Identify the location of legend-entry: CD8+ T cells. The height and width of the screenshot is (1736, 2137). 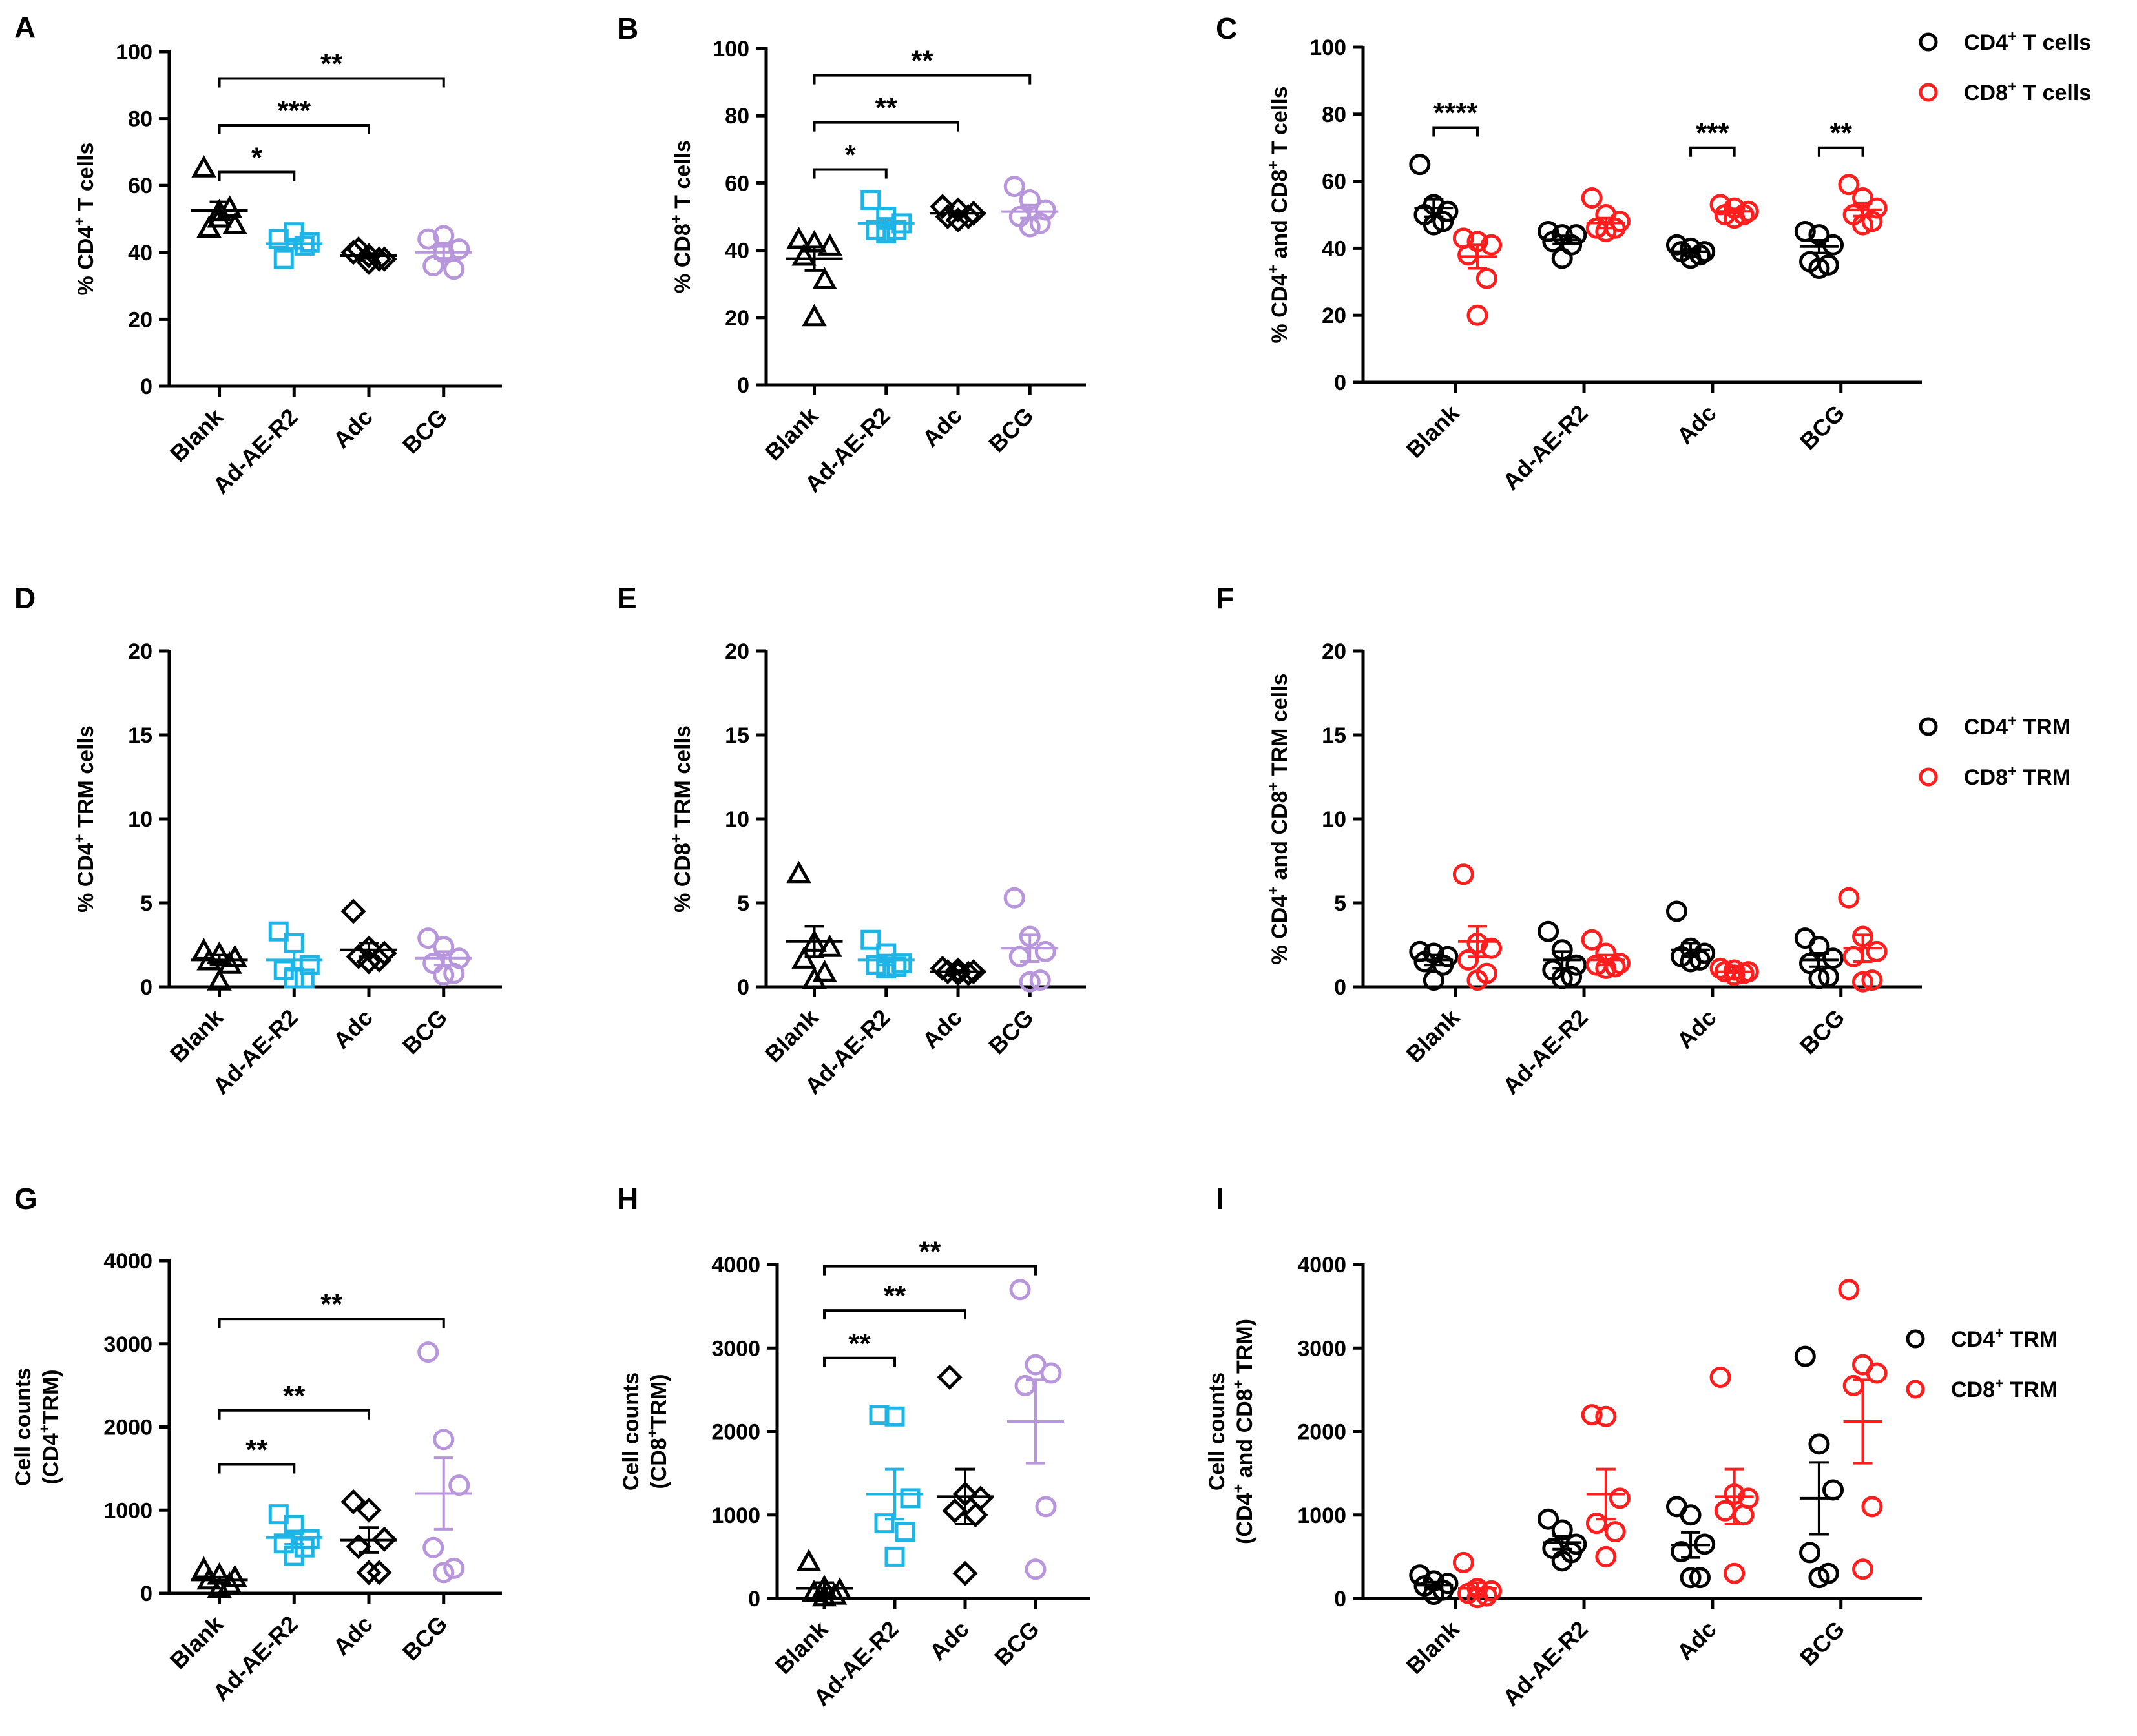
(2005, 92).